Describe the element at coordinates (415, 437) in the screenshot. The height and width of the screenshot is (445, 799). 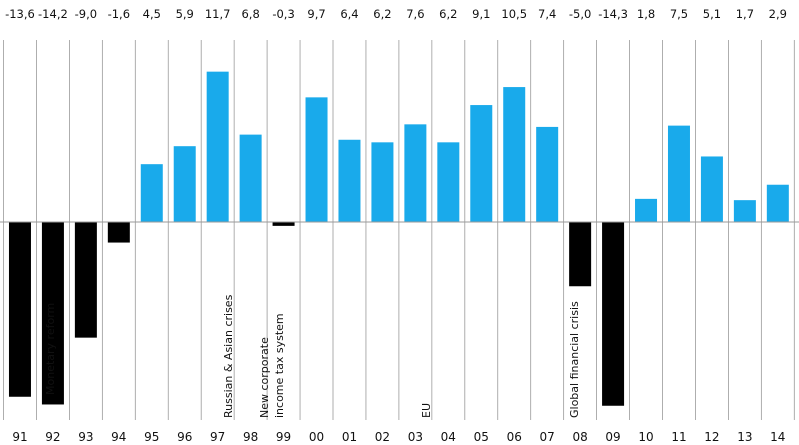
I see `x-label-03: 03` at that location.